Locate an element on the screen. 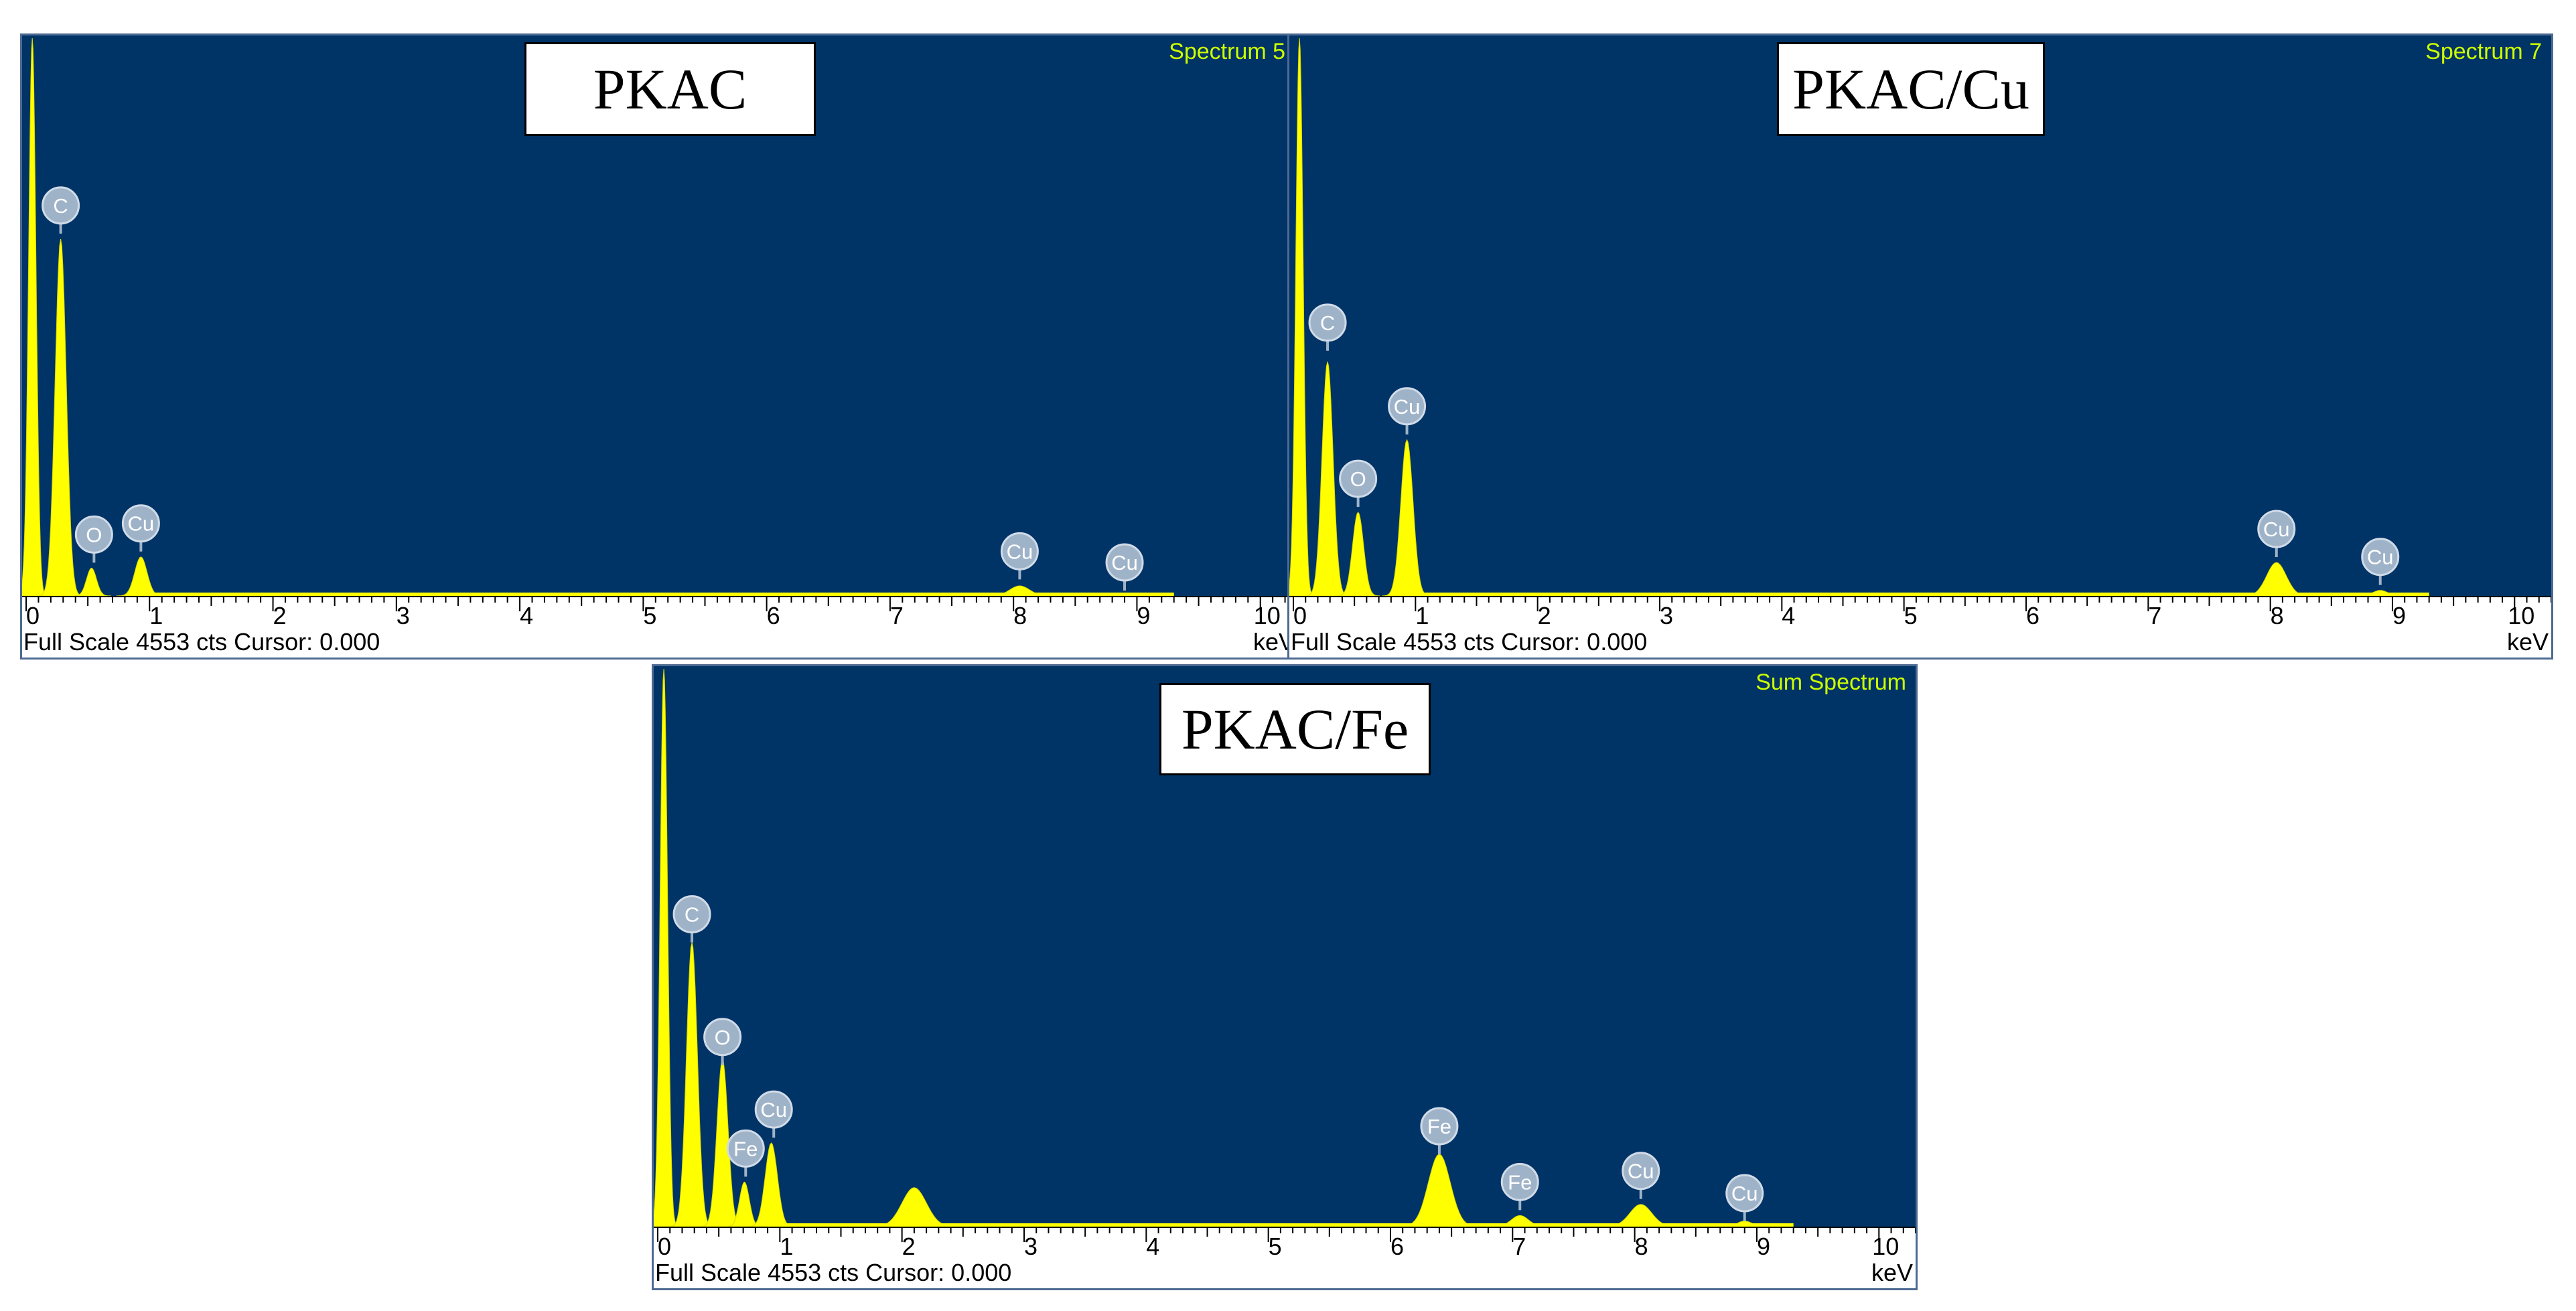 The image size is (2576, 1311). x-axis-band is located at coordinates (1920, 627).